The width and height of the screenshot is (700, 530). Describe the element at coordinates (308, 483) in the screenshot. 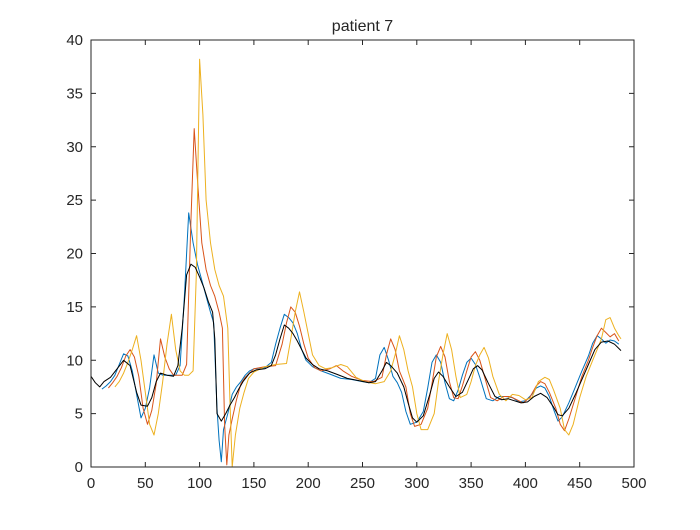

I see `x-tick-label: 200` at that location.